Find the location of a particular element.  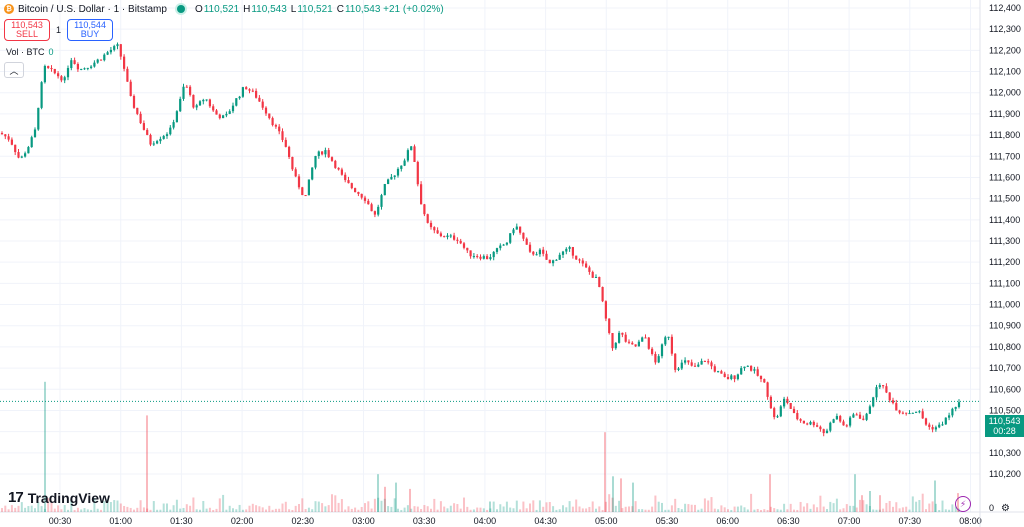

x-tick-label: 04:30 is located at coordinates (545, 521).